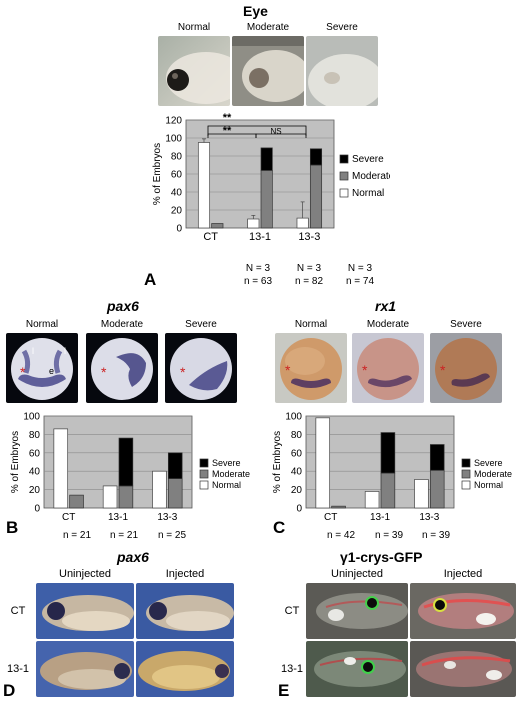 Image resolution: width=522 pixels, height=705 pixels. Describe the element at coordinates (360, 268) in the screenshot. I see `chart-a-n-upper-2: N = 3` at that location.